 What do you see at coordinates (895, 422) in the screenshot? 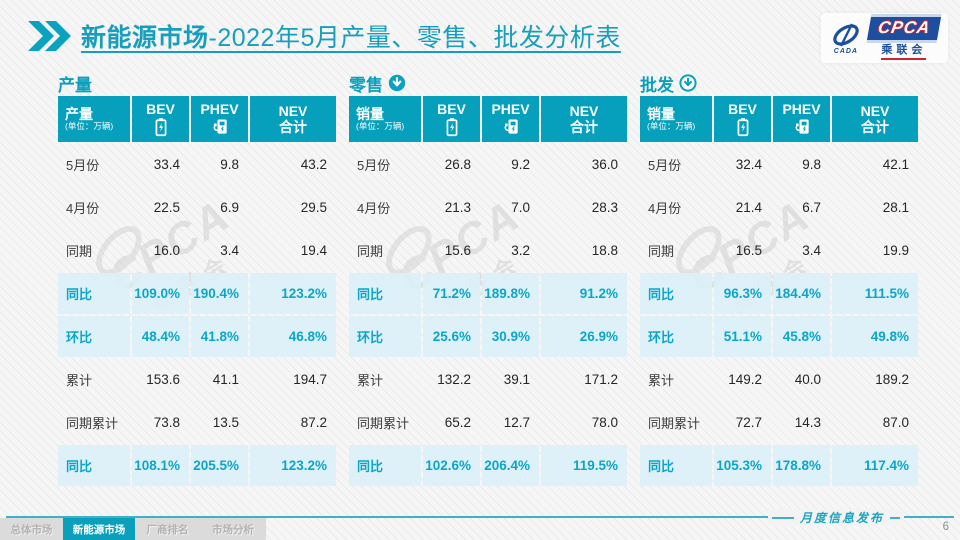
I see `data-cell: 87.0` at bounding box center [895, 422].